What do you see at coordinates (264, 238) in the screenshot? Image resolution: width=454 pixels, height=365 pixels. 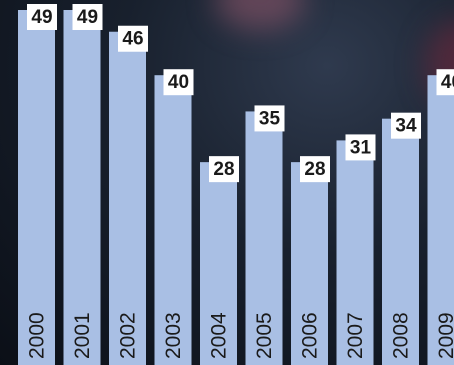 I see `bar-2005` at bounding box center [264, 238].